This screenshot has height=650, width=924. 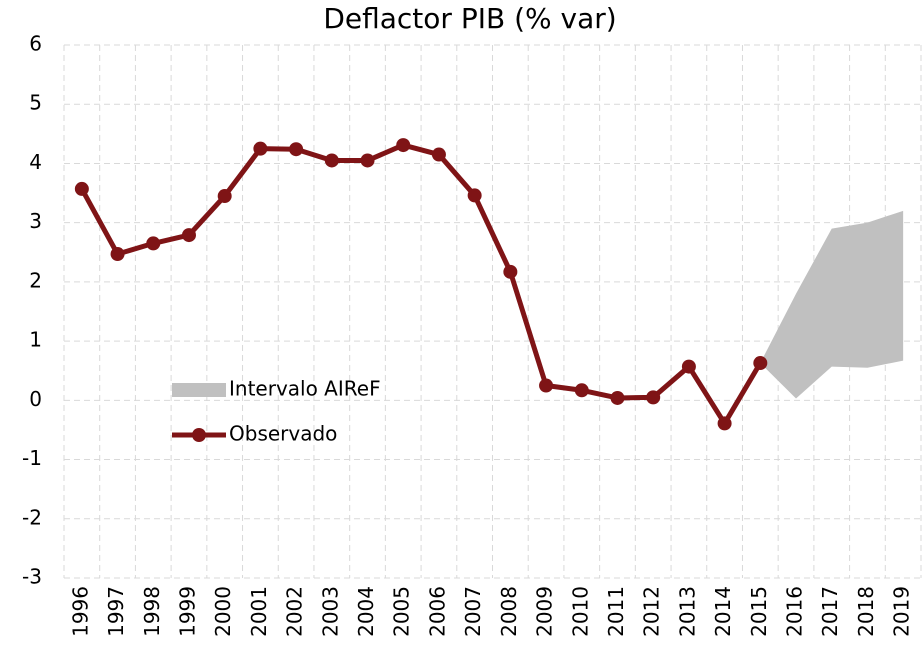 What do you see at coordinates (223, 611) in the screenshot?
I see `x-tick-label: 2000` at bounding box center [223, 611].